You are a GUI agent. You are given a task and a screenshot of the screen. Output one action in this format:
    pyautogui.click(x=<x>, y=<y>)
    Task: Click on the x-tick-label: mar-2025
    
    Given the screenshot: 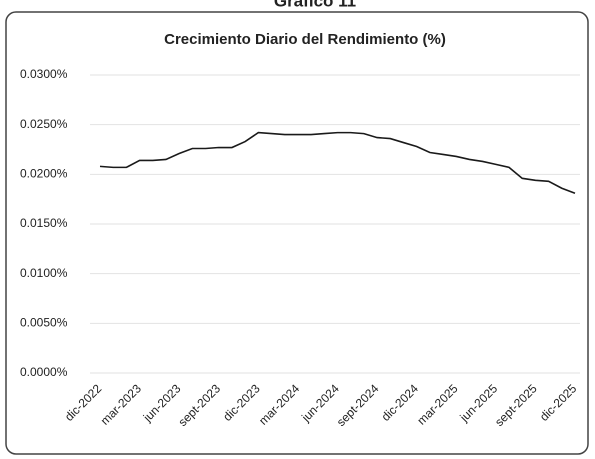 What is the action you would take?
    pyautogui.click(x=437, y=404)
    